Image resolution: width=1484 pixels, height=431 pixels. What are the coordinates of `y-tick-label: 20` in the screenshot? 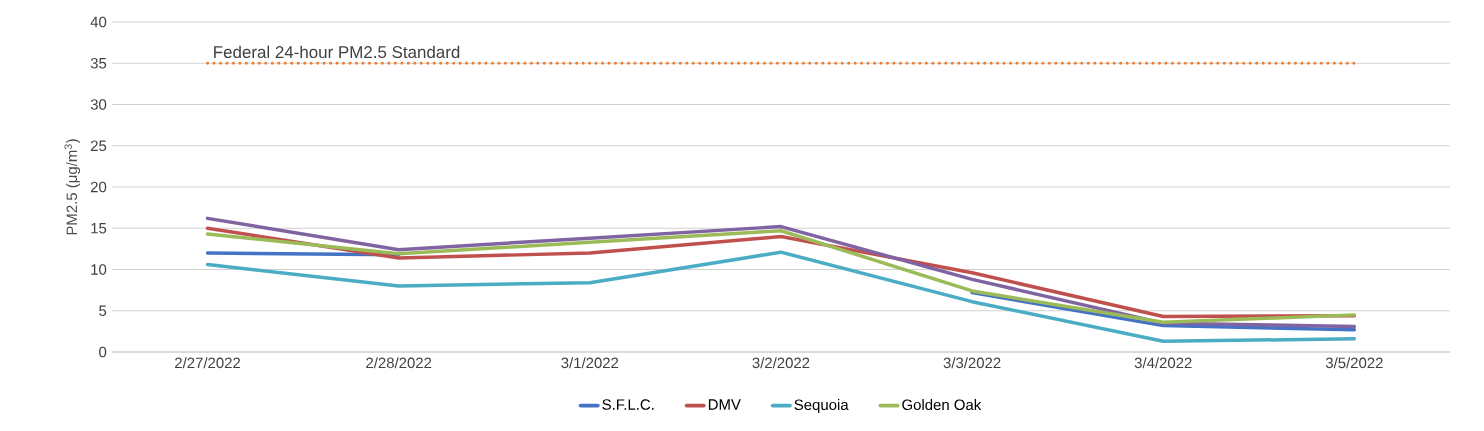 It's located at (98, 187).